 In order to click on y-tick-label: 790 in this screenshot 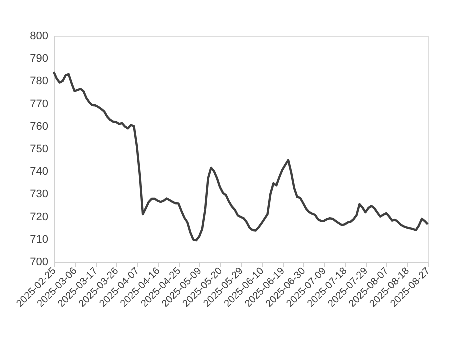, I will do `click(39, 59)`.